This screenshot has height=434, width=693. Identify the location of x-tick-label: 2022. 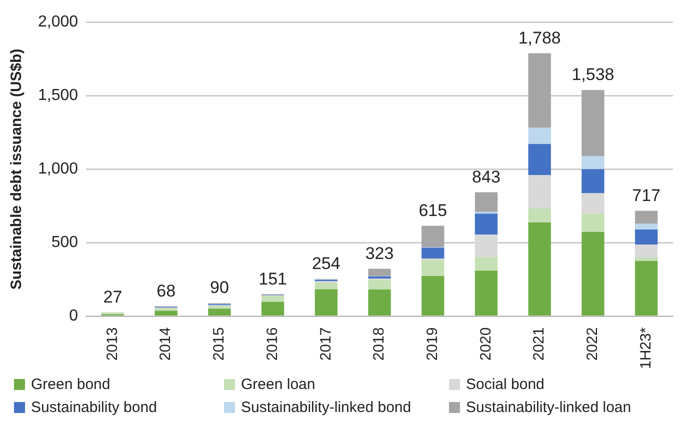
(593, 344).